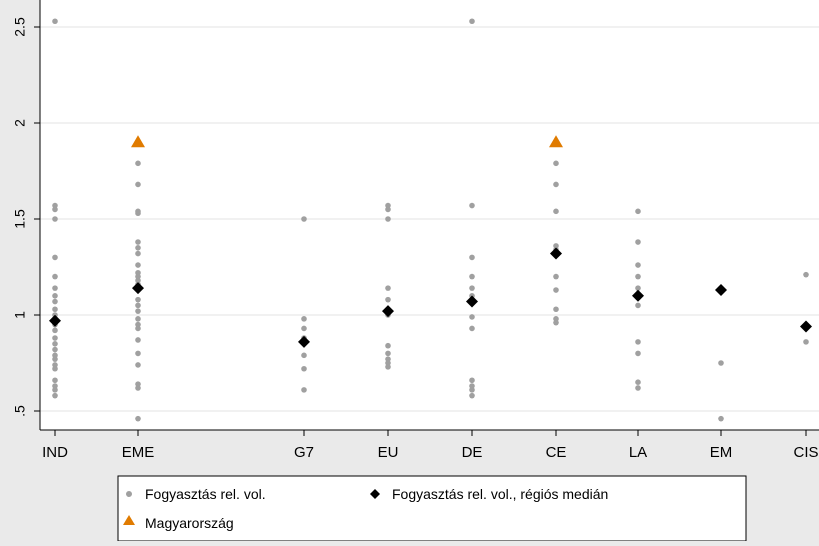 This screenshot has width=819, height=546. What do you see at coordinates (20, 219) in the screenshot?
I see `y-tick-label: 1.5` at bounding box center [20, 219].